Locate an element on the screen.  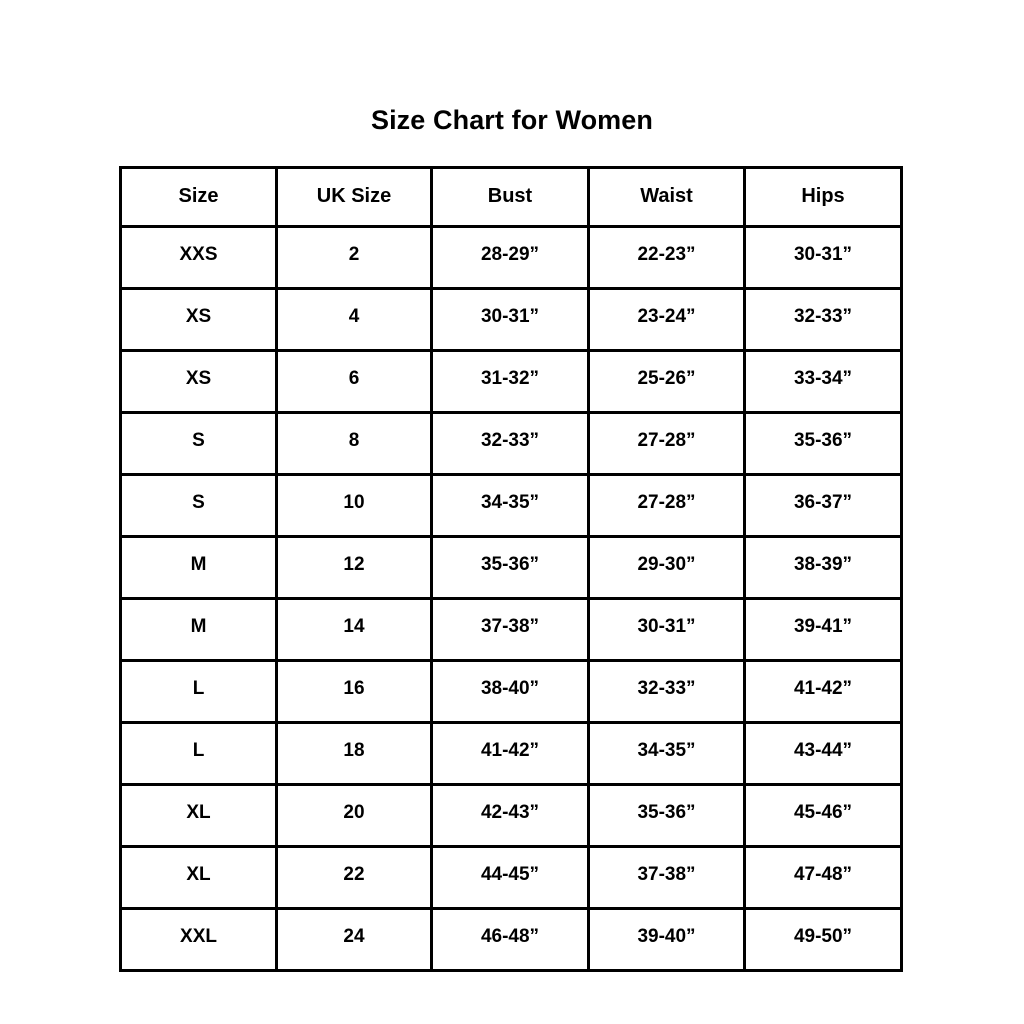
table-row: S 10 34-35” 27-28” 36-37” is located at coordinates (511, 505).